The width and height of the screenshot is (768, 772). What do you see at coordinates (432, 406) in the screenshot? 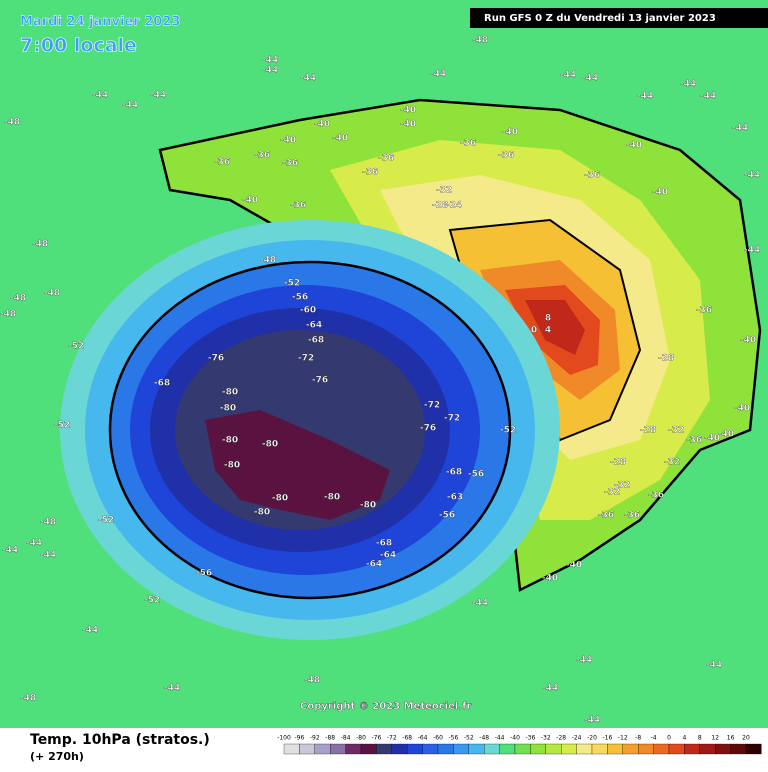
I see `contour-label: -72` at bounding box center [432, 406].